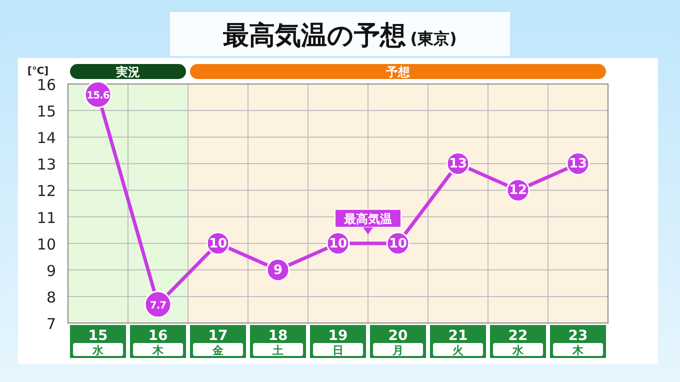  I want to click on x-tick-label: 23 木, so click(578, 342).